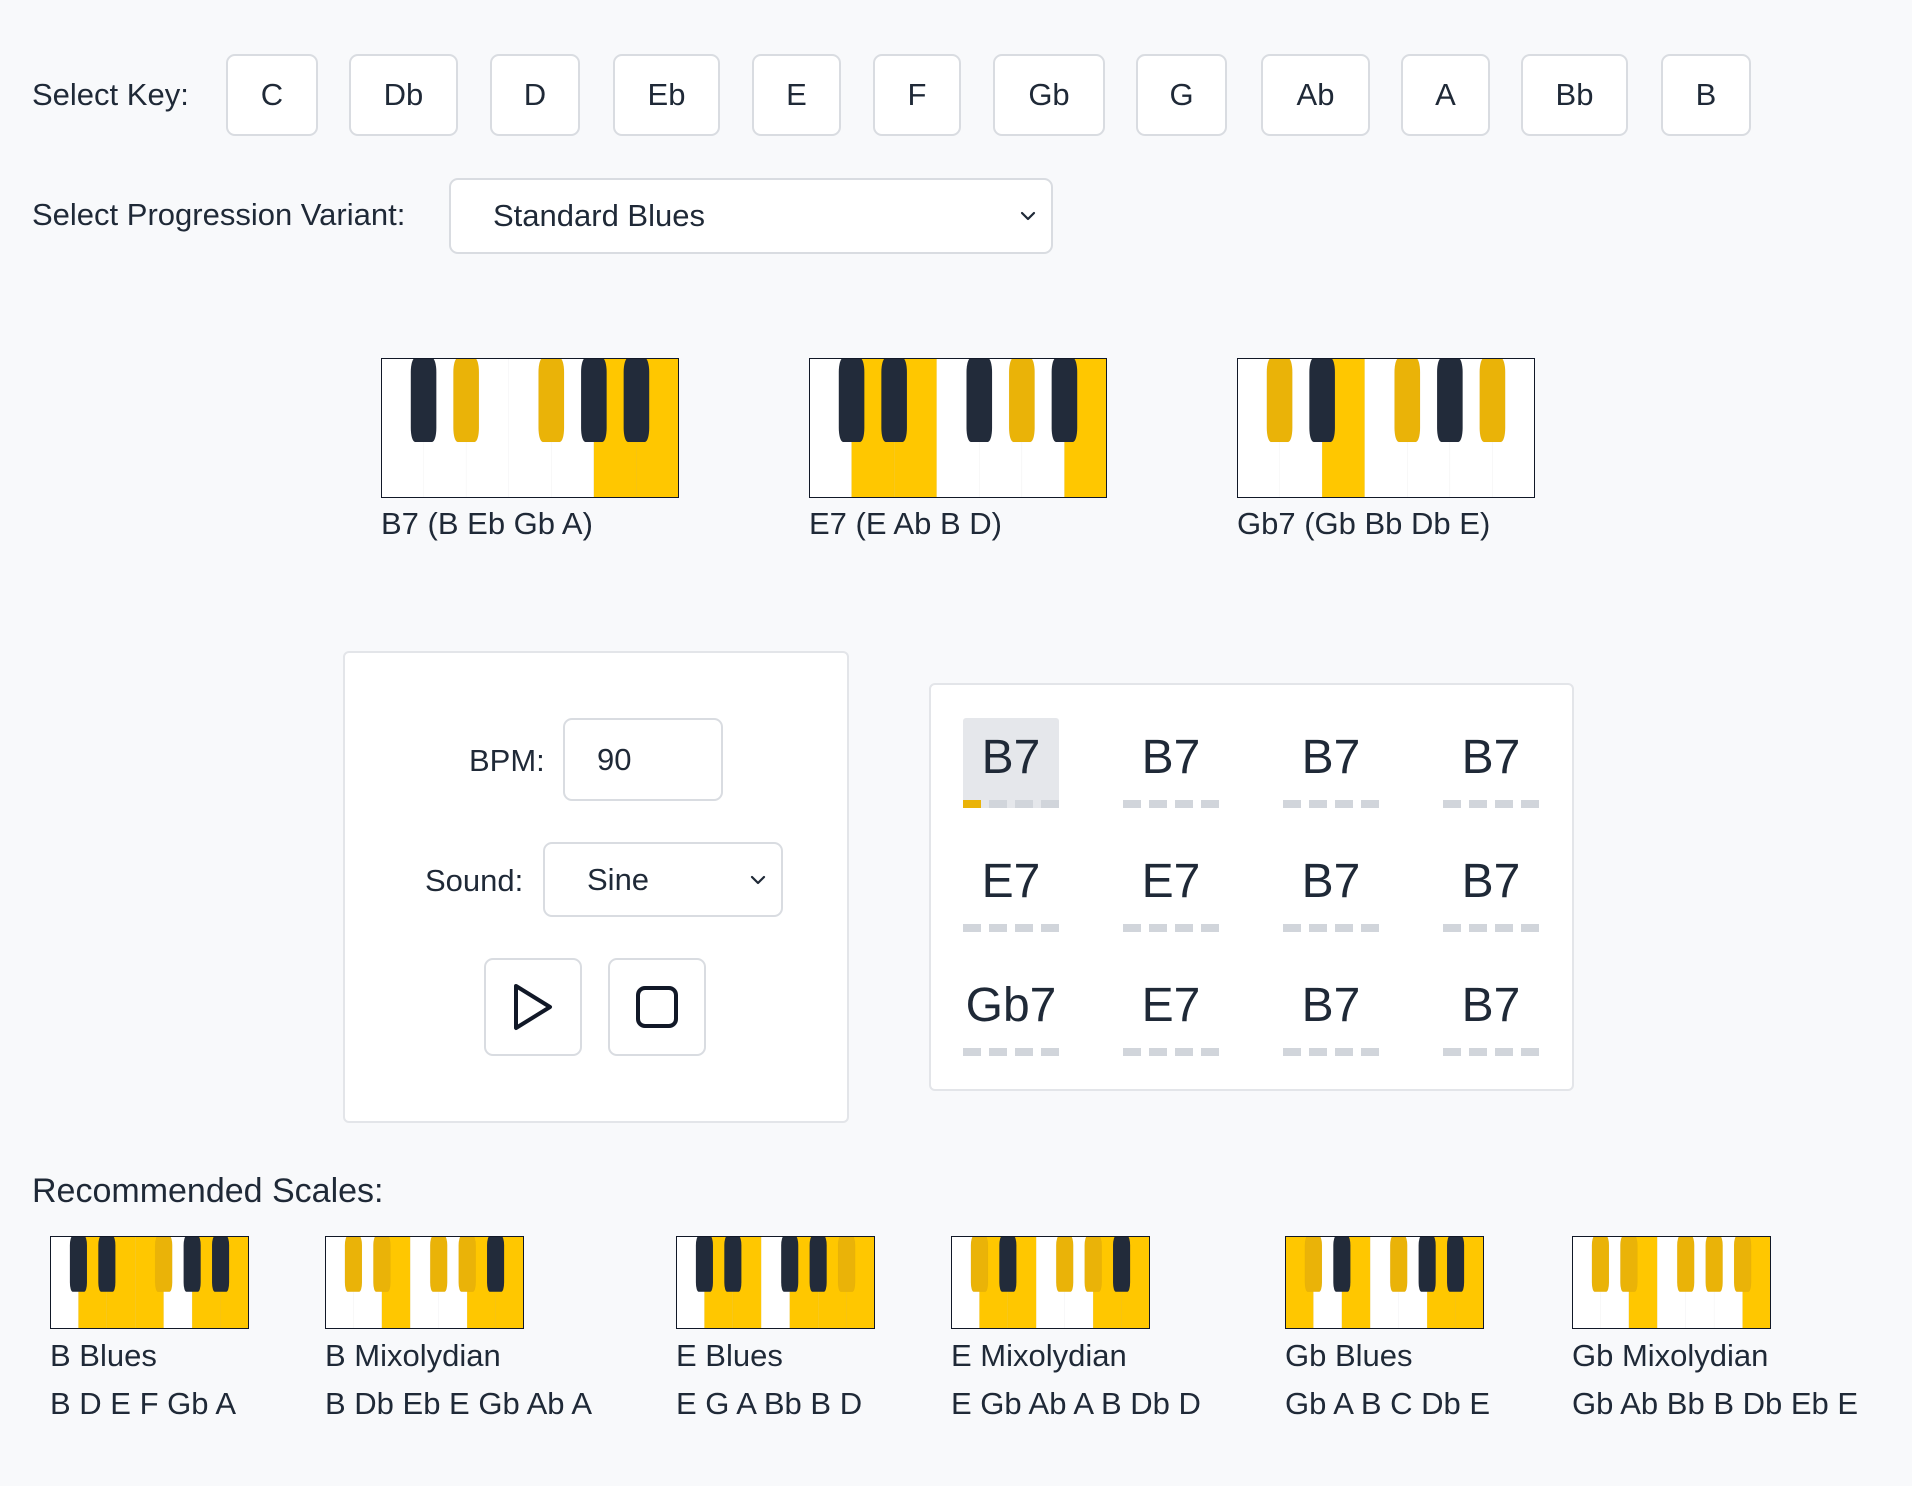 The height and width of the screenshot is (1486, 1912). What do you see at coordinates (663, 879) in the screenshot?
I see `sound-select: Sine` at bounding box center [663, 879].